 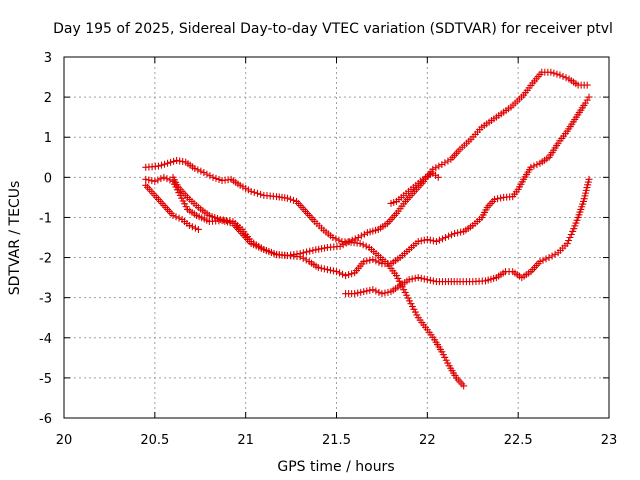 What do you see at coordinates (48, 98) in the screenshot?
I see `y-tick-label: 2` at bounding box center [48, 98].